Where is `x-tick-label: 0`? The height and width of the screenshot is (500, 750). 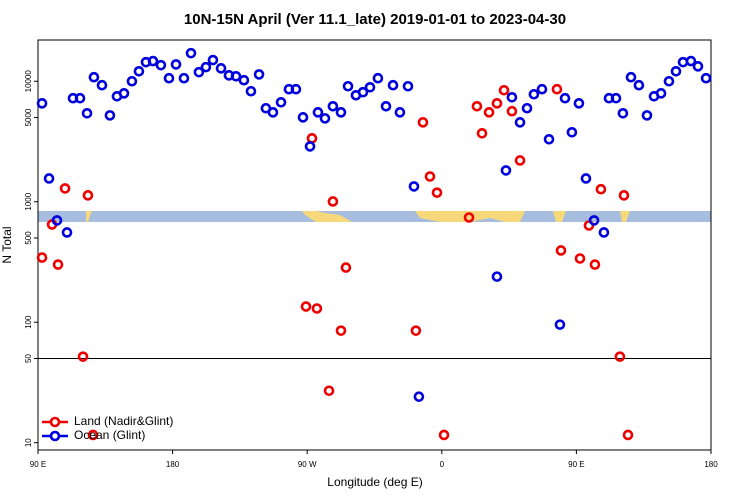
x-tick-label: 0 is located at coordinates (442, 464).